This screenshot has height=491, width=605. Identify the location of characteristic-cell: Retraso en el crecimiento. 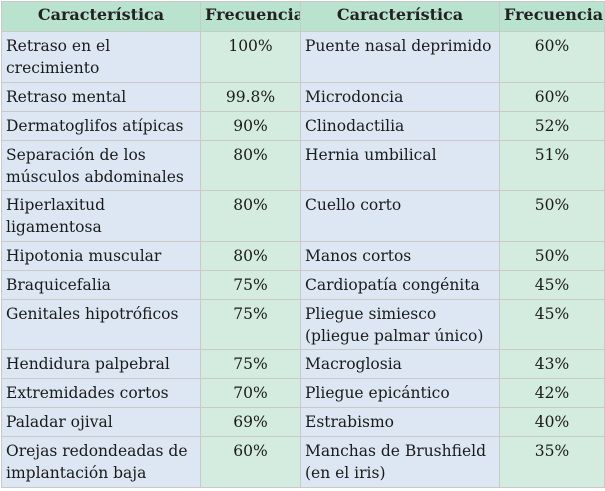
(101, 57).